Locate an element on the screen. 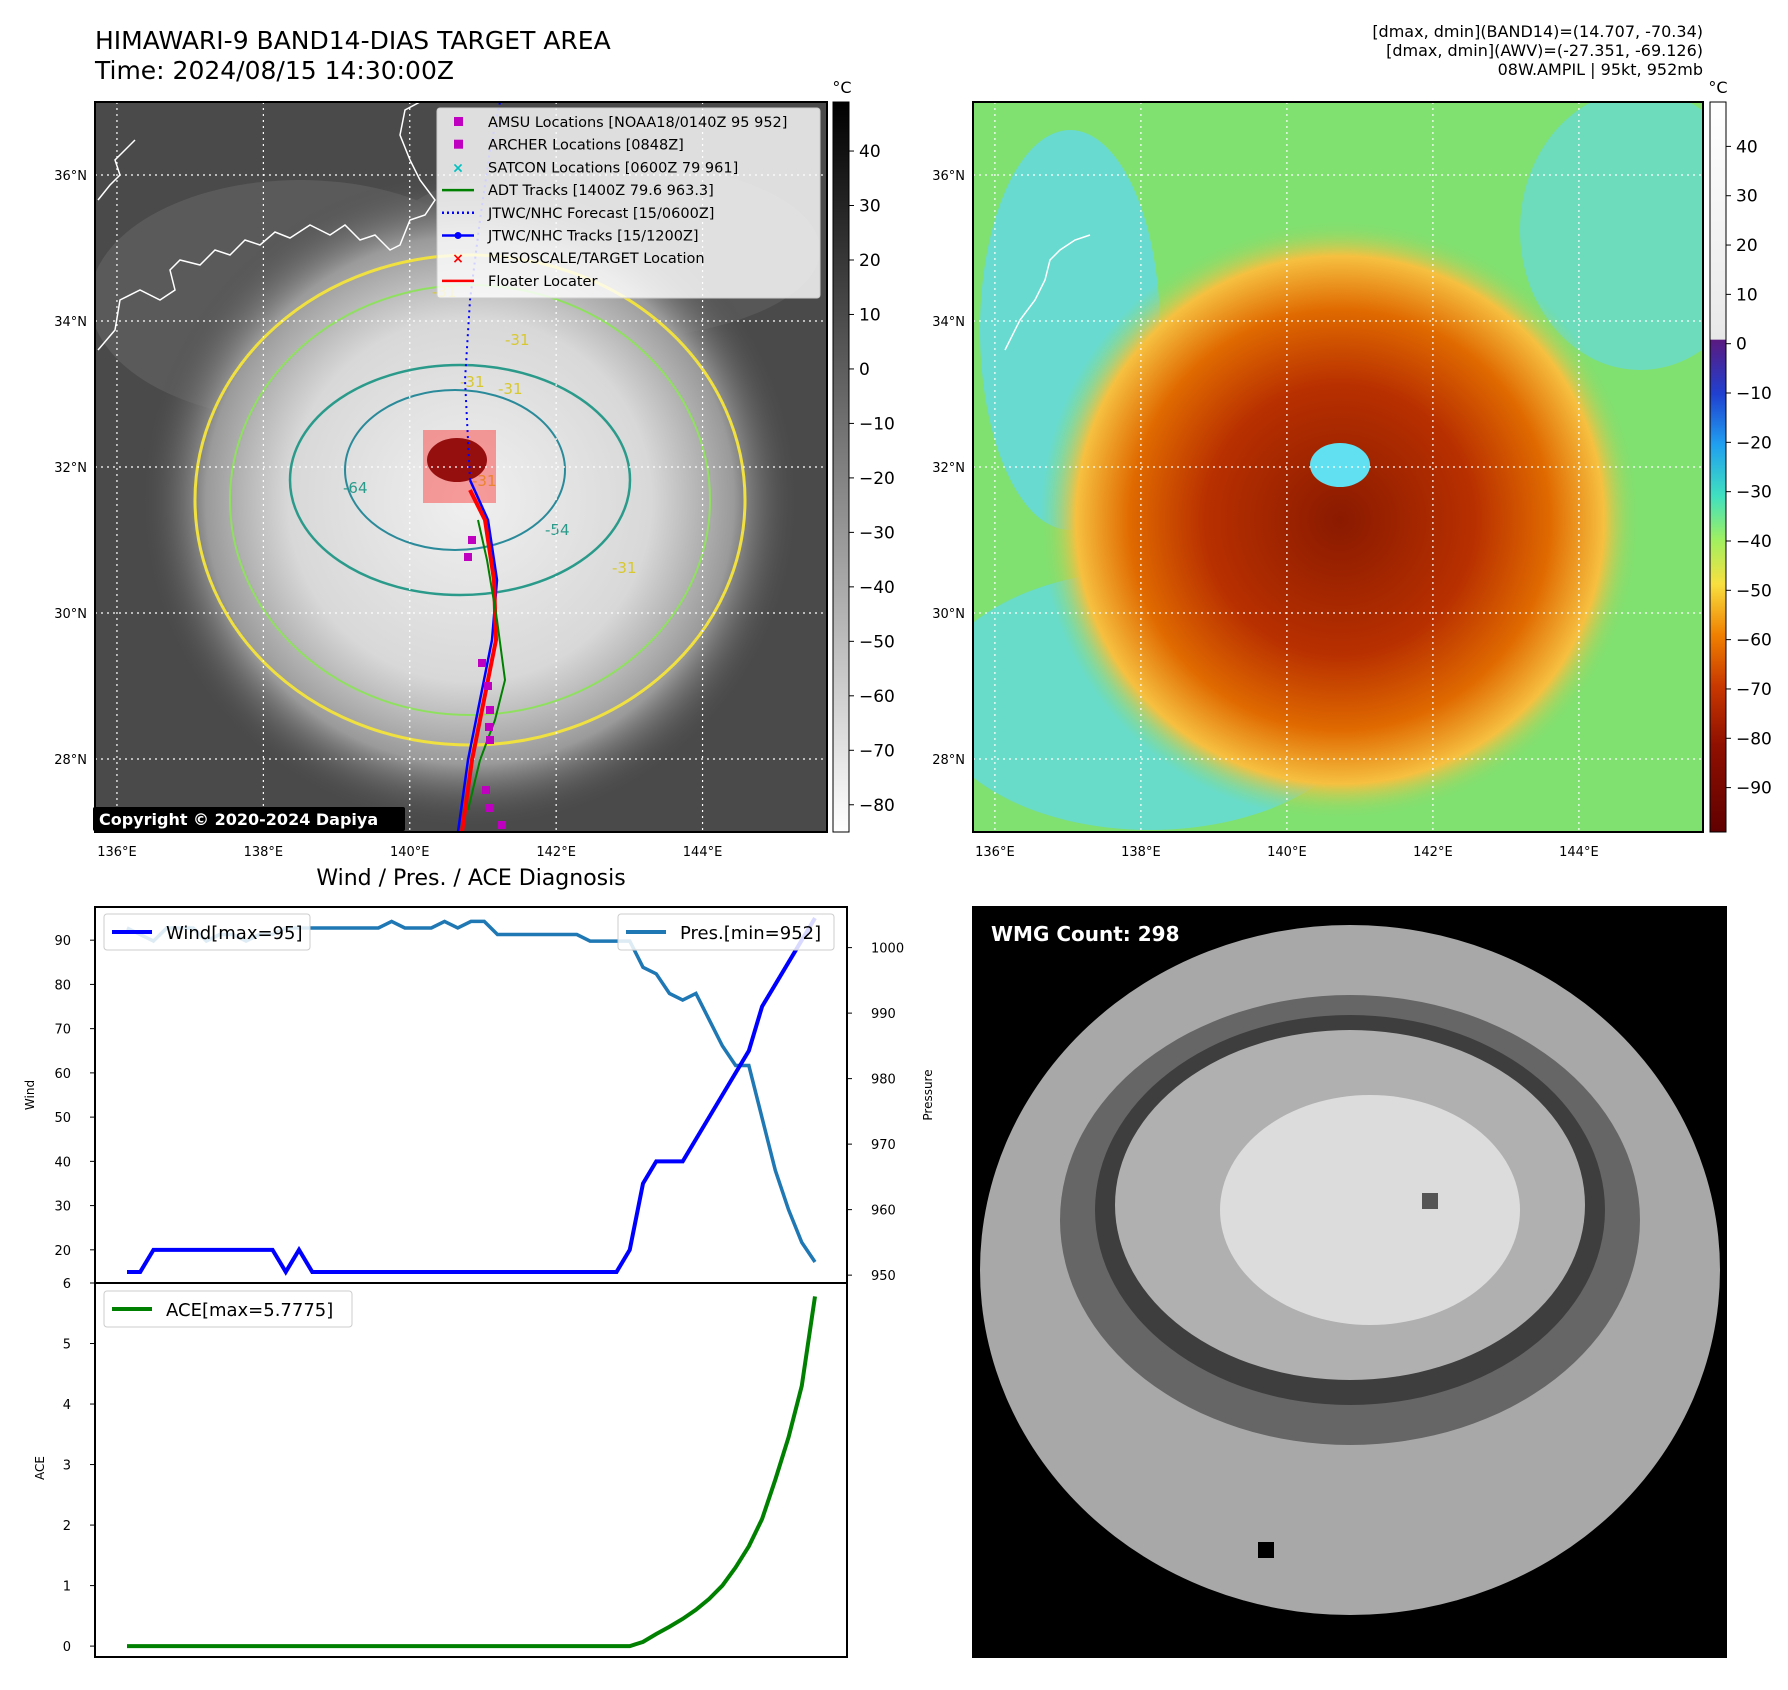 The width and height of the screenshot is (1788, 1690). ace-tick-label: 2 is located at coordinates (67, 1526).